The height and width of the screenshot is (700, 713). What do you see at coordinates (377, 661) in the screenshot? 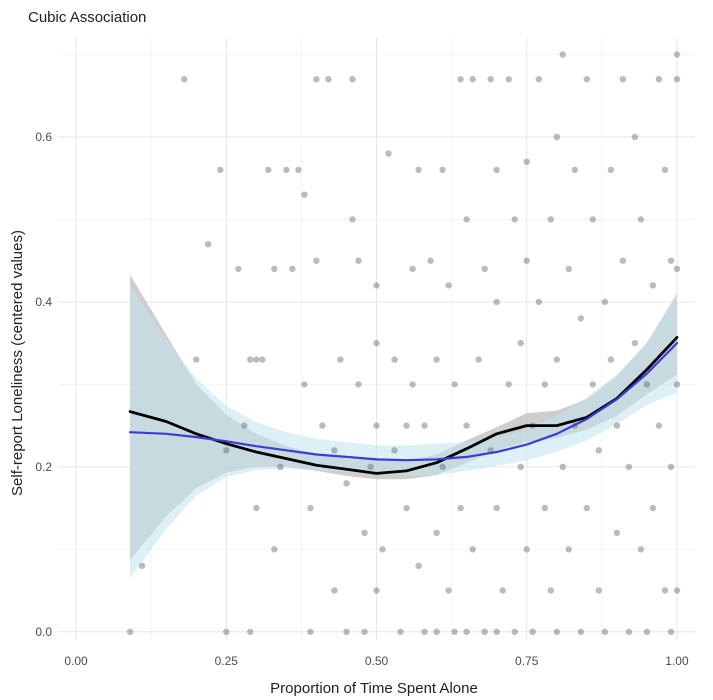
I see `x-tick-label: 0.50` at bounding box center [377, 661].